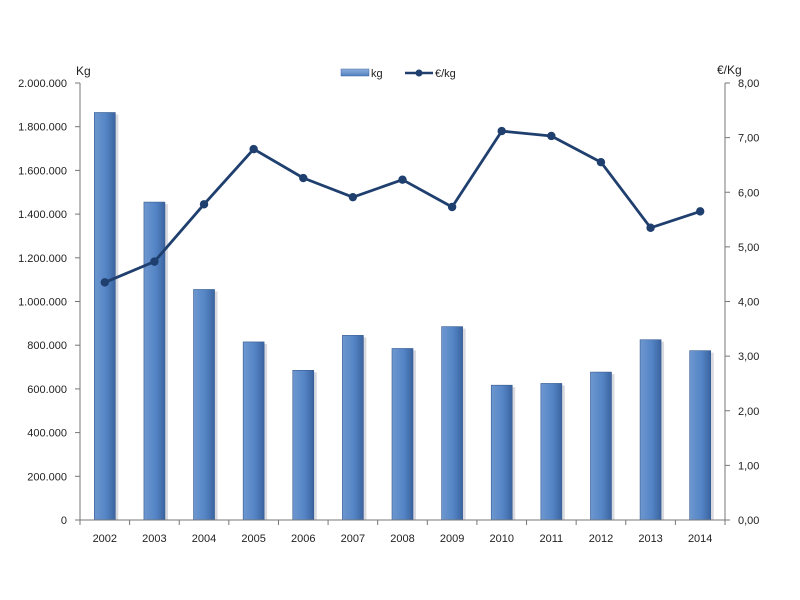 This screenshot has height=600, width=800. I want to click on legend-price-marker, so click(419, 73).